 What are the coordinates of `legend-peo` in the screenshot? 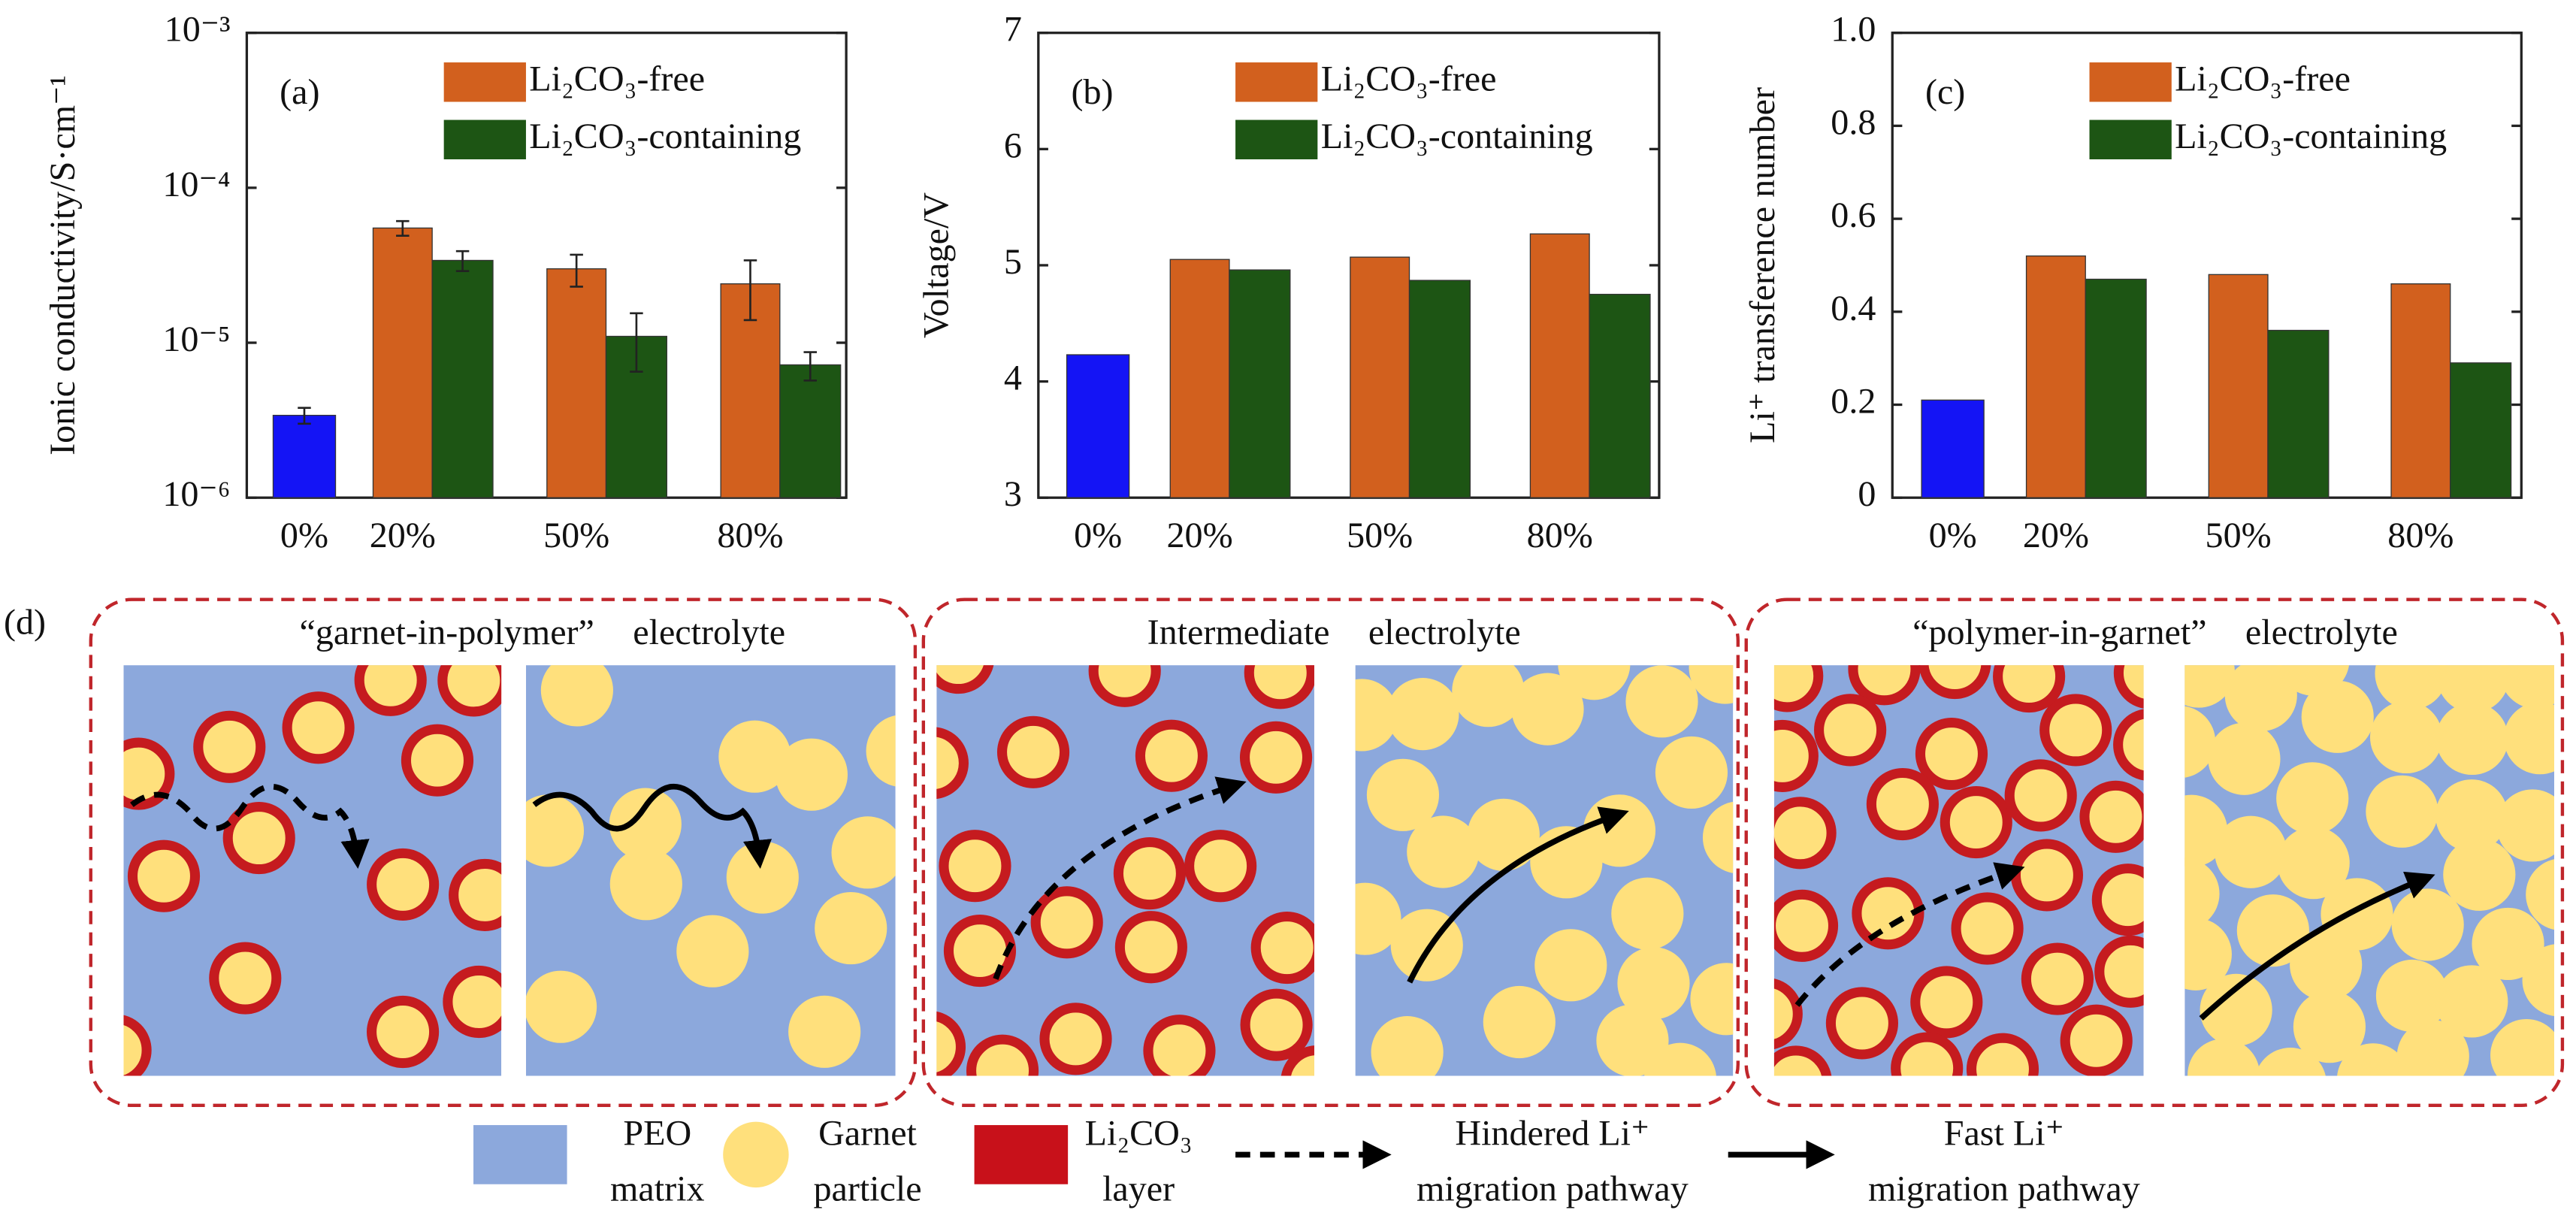 It's located at (520, 1154).